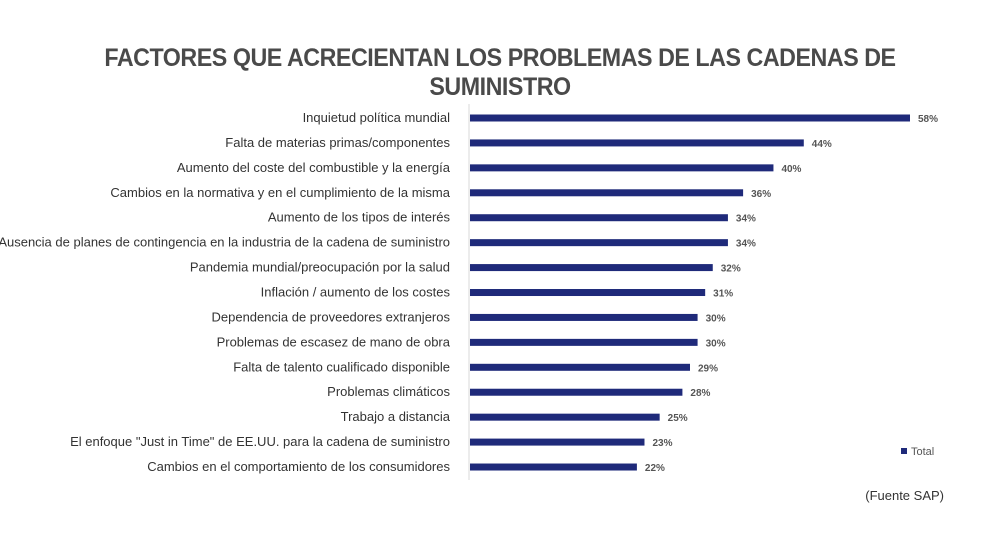 The image size is (1000, 554). What do you see at coordinates (731, 269) in the screenshot?
I see `value-label: 32%` at bounding box center [731, 269].